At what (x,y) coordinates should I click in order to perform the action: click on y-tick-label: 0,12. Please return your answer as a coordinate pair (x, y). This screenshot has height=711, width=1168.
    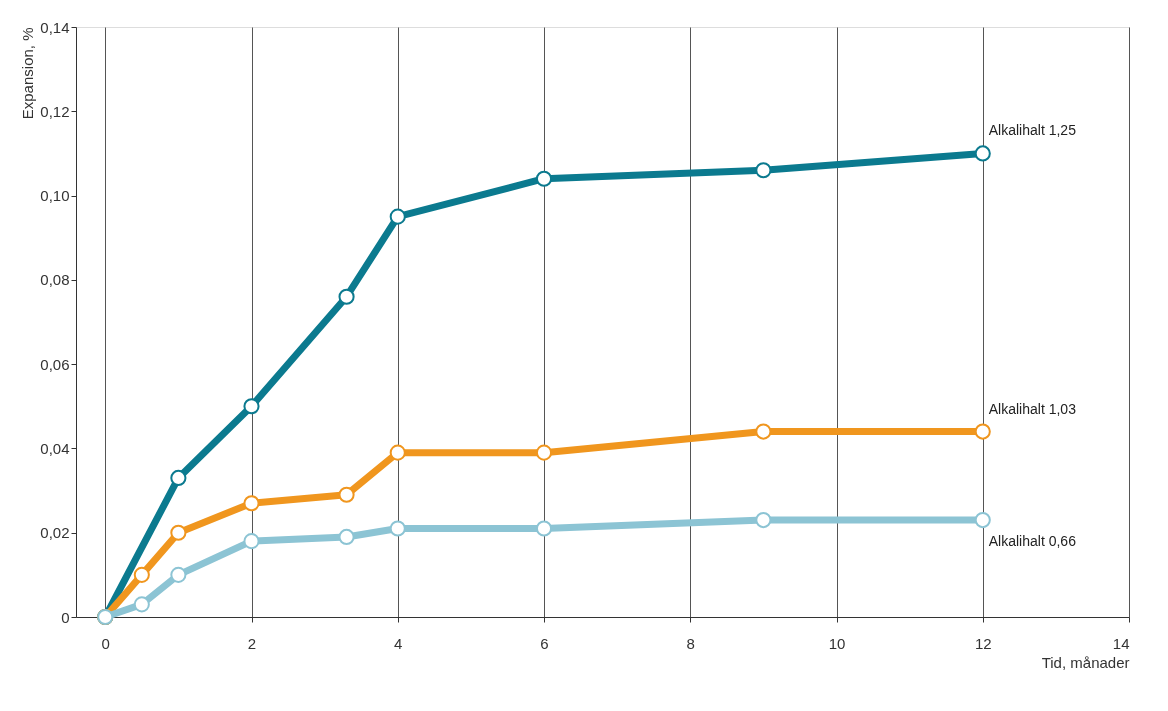
    Looking at the image, I should click on (55, 111).